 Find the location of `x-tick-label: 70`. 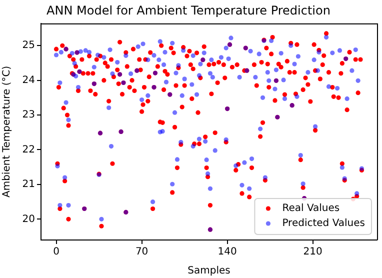

x-tick-label: 70 is located at coordinates (141, 252).